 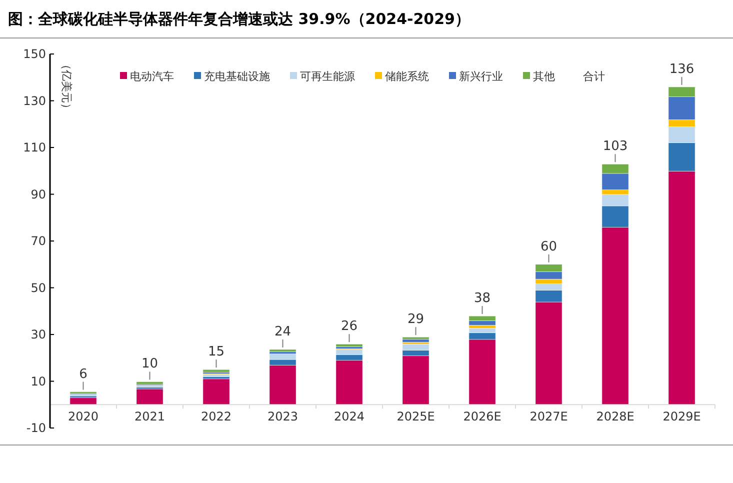 I want to click on total-label: 6, so click(x=83, y=374).